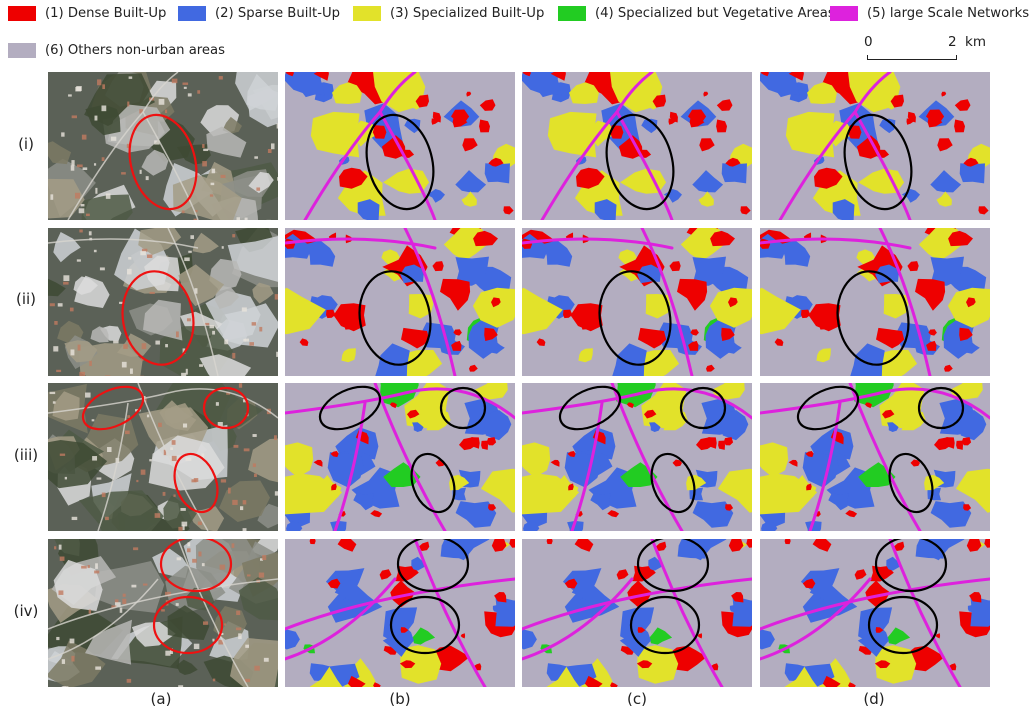 The width and height of the screenshot is (1035, 716). What do you see at coordinates (400, 699) in the screenshot?
I see `column-label-b: (b)` at bounding box center [400, 699].